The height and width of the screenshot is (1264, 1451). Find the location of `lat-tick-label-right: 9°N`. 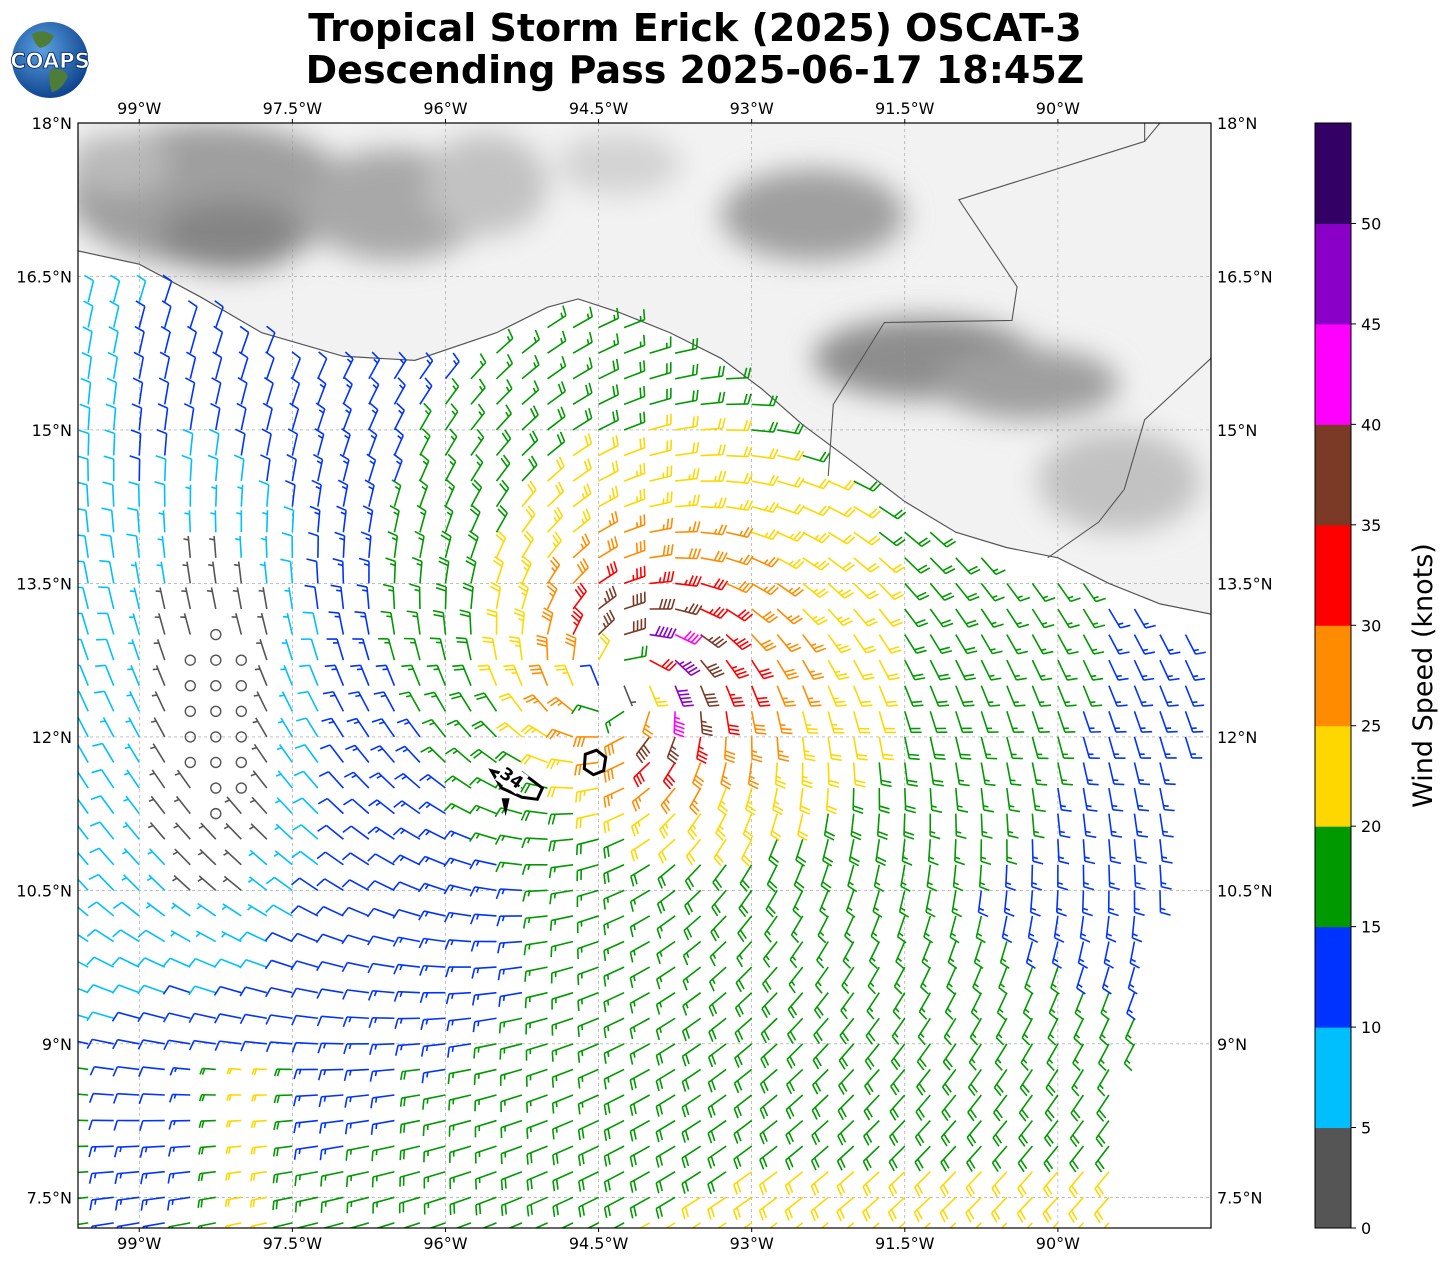

lat-tick-label-right: 9°N is located at coordinates (1232, 1044).